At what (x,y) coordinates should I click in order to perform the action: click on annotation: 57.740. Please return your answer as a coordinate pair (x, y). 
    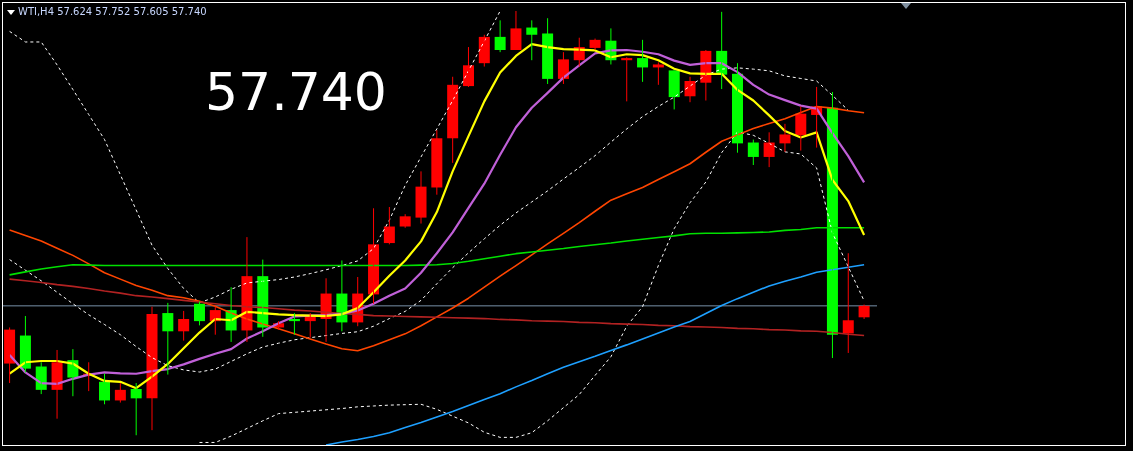
    Looking at the image, I should click on (296, 92).